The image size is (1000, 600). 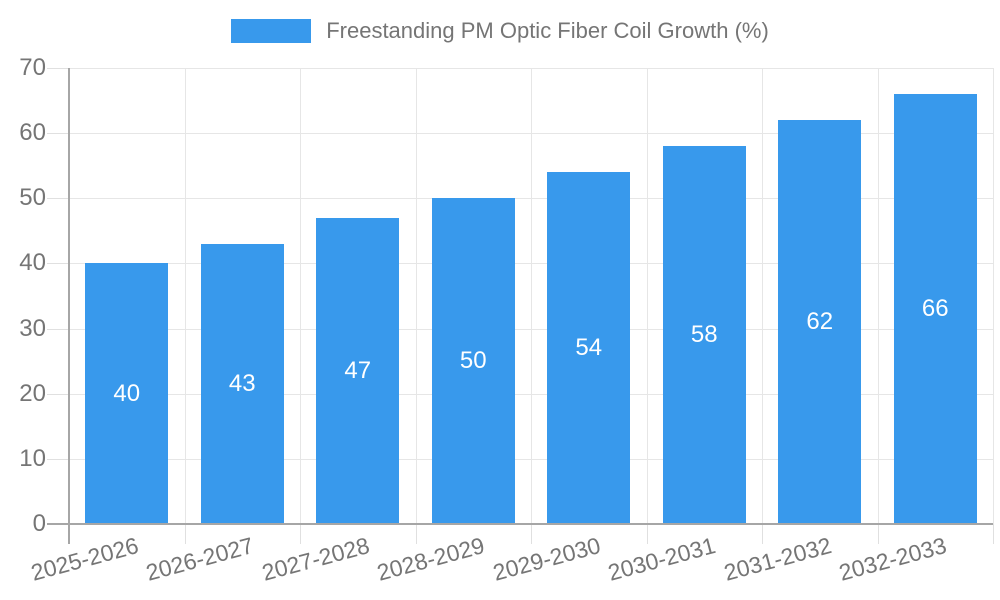 What do you see at coordinates (32, 133) in the screenshot?
I see `y-axis-label-60: 60` at bounding box center [32, 133].